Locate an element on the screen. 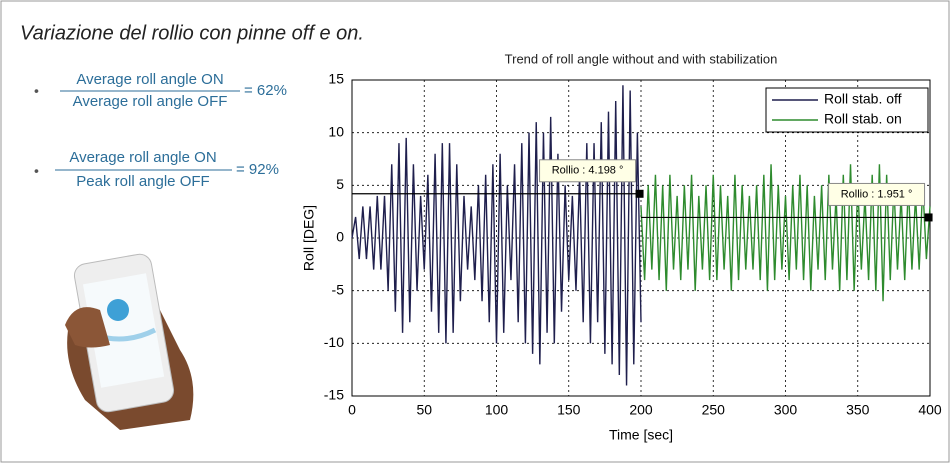  x-tick-label: 200 is located at coordinates (641, 410).